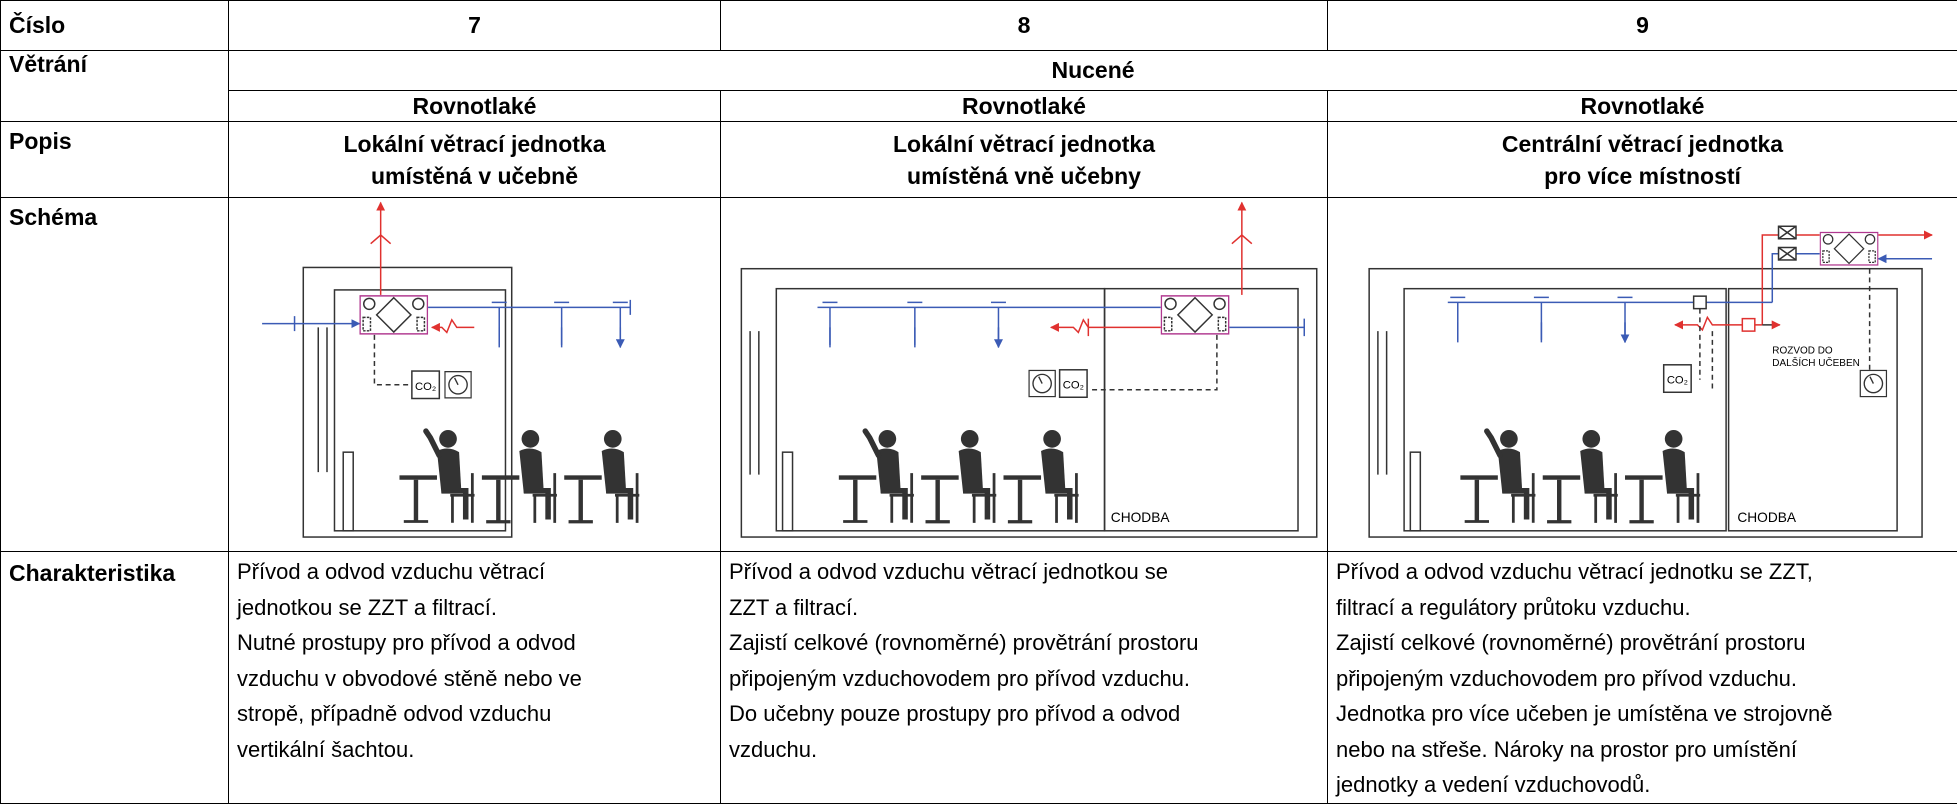 The height and width of the screenshot is (804, 1957). Describe the element at coordinates (1642, 785) in the screenshot. I see `characteristics-line: jednotky a vedení vzduchovodů.` at that location.